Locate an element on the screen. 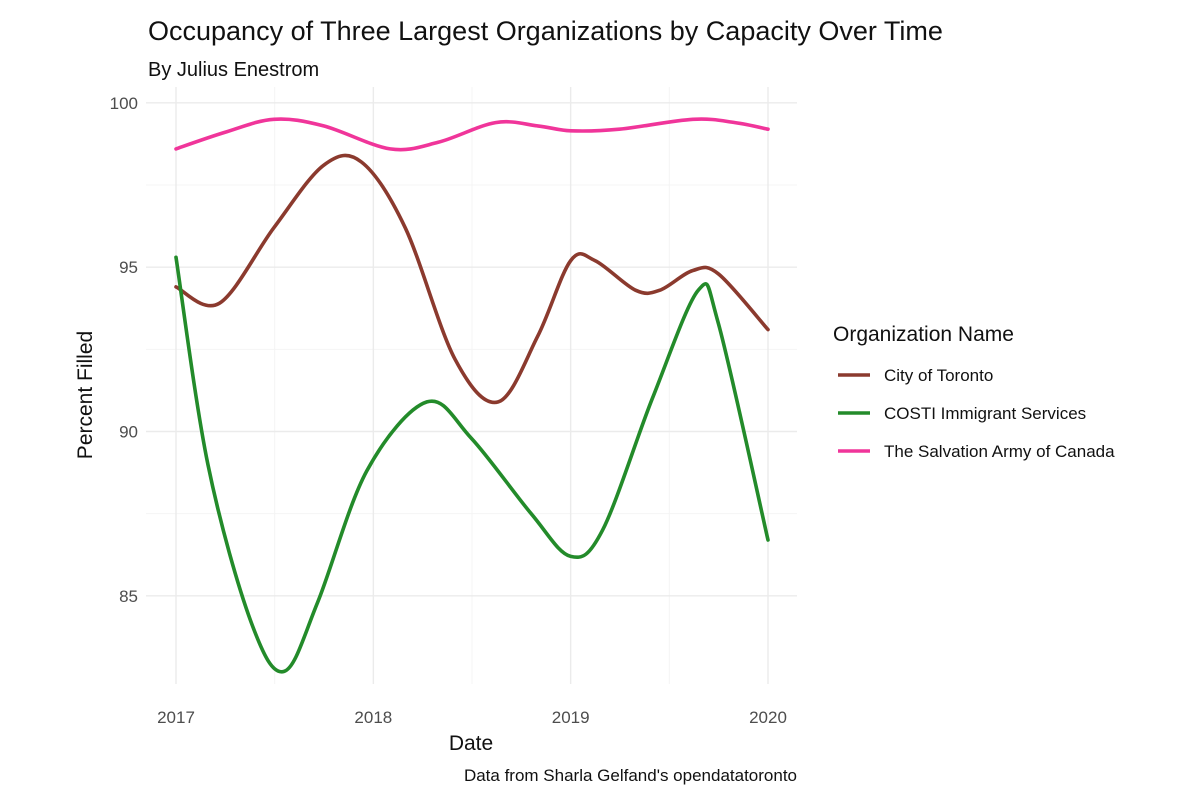  y-tick-label: 90 is located at coordinates (128, 432).